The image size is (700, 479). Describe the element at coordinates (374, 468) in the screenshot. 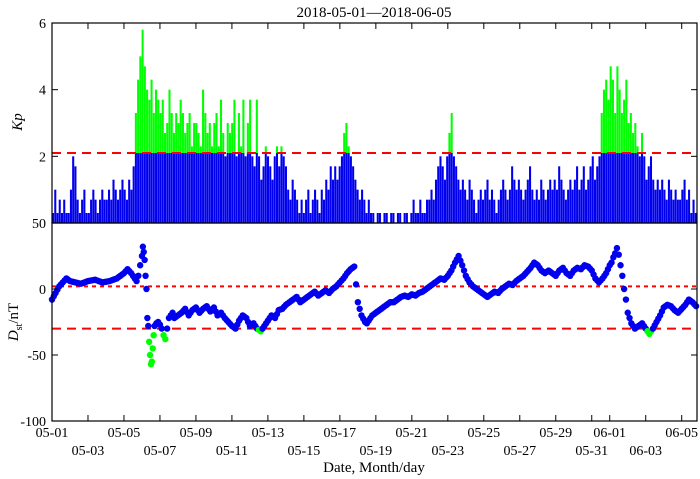

I see `x-axis-label: Date, Month/day` at that location.